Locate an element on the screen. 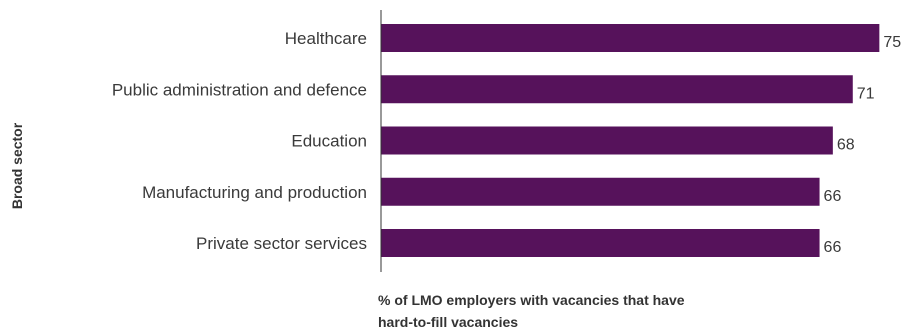 This screenshot has height=334, width=918. category-label: Public administration and defence is located at coordinates (239, 89).